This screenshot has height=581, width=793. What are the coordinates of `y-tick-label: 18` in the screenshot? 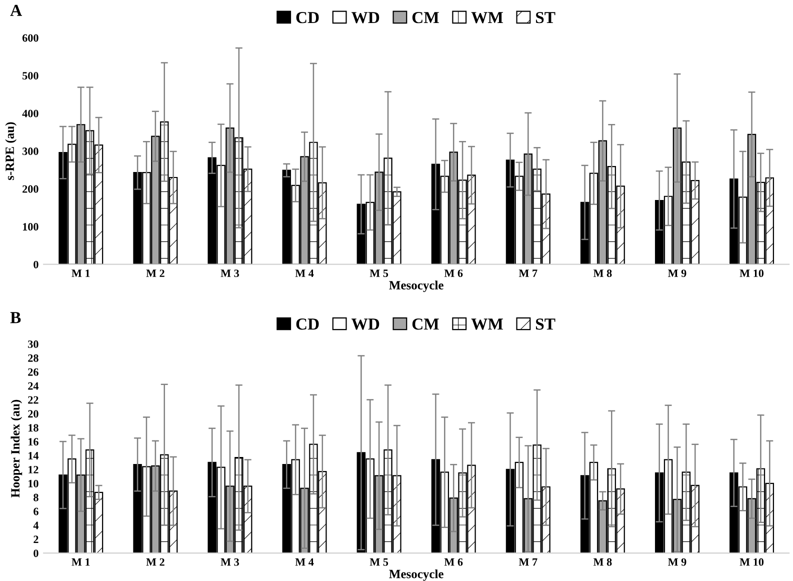 It's located at (33, 428).